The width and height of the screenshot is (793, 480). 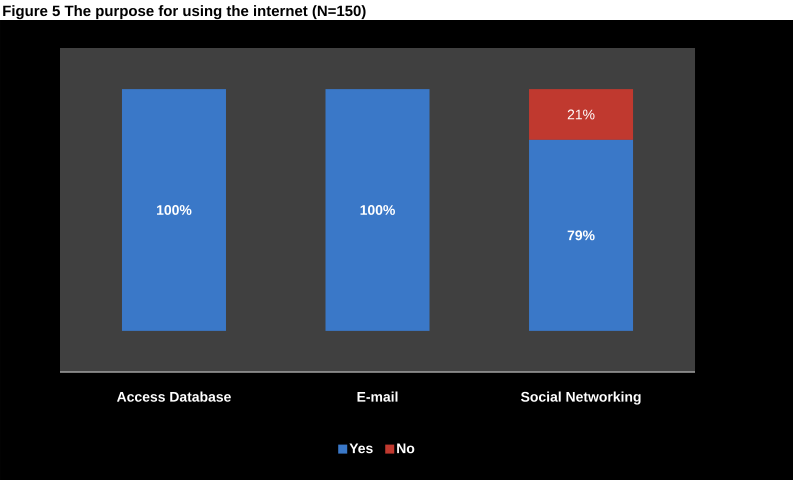 I want to click on legend-label: Yes, so click(x=361, y=449).